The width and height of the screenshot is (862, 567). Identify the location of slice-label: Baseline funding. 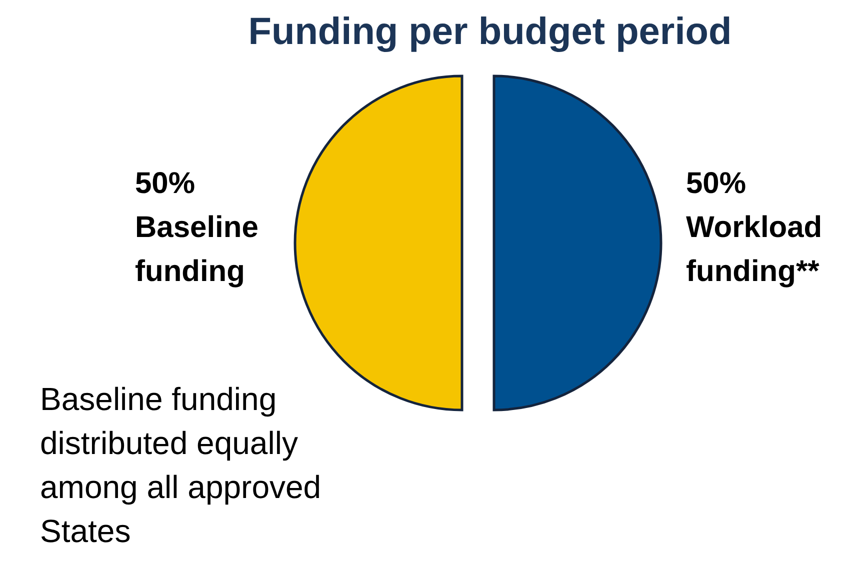
(196, 249).